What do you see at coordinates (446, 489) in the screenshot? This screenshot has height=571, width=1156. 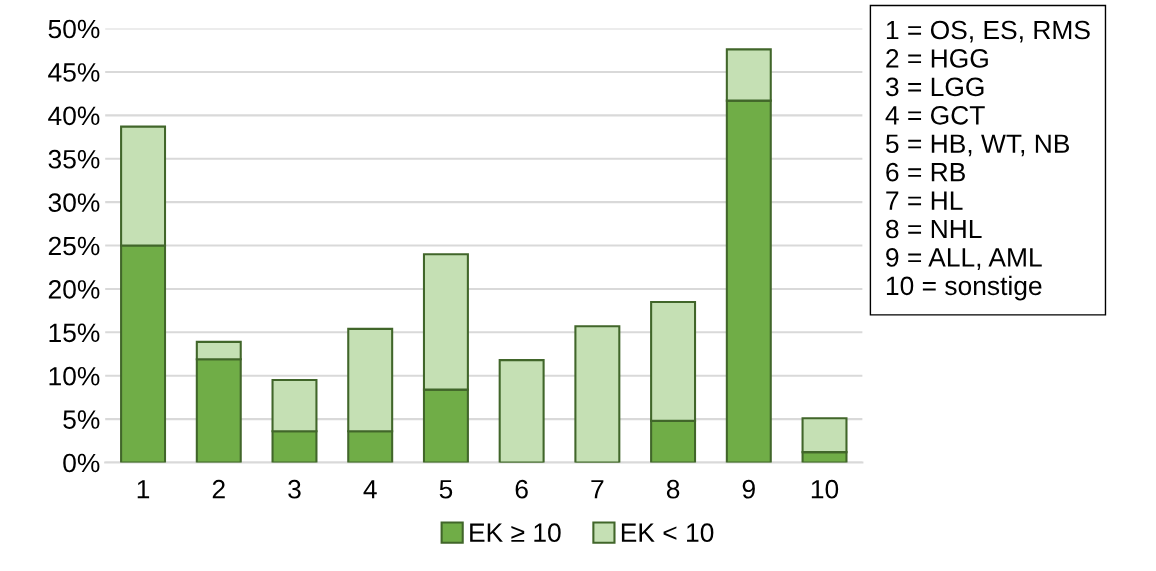 I see `x-tick-label: 5` at bounding box center [446, 489].